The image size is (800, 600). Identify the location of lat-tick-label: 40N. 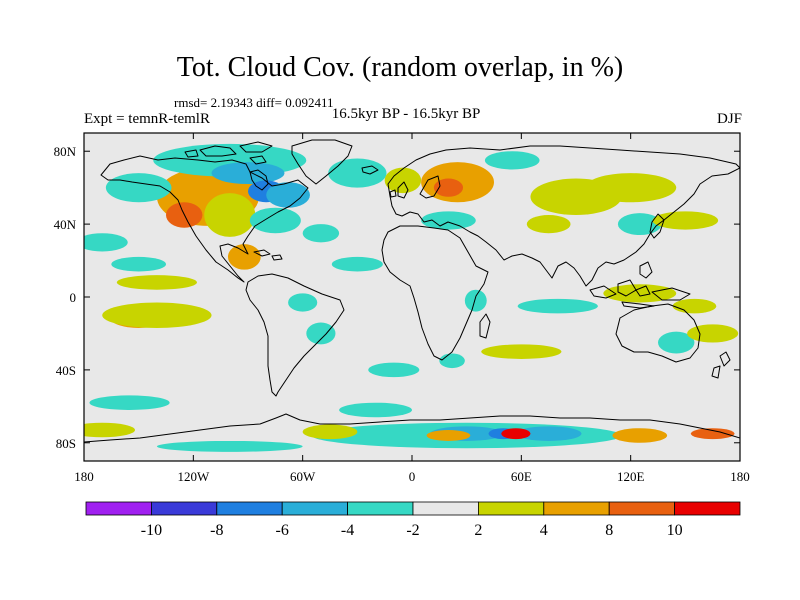
(65, 224).